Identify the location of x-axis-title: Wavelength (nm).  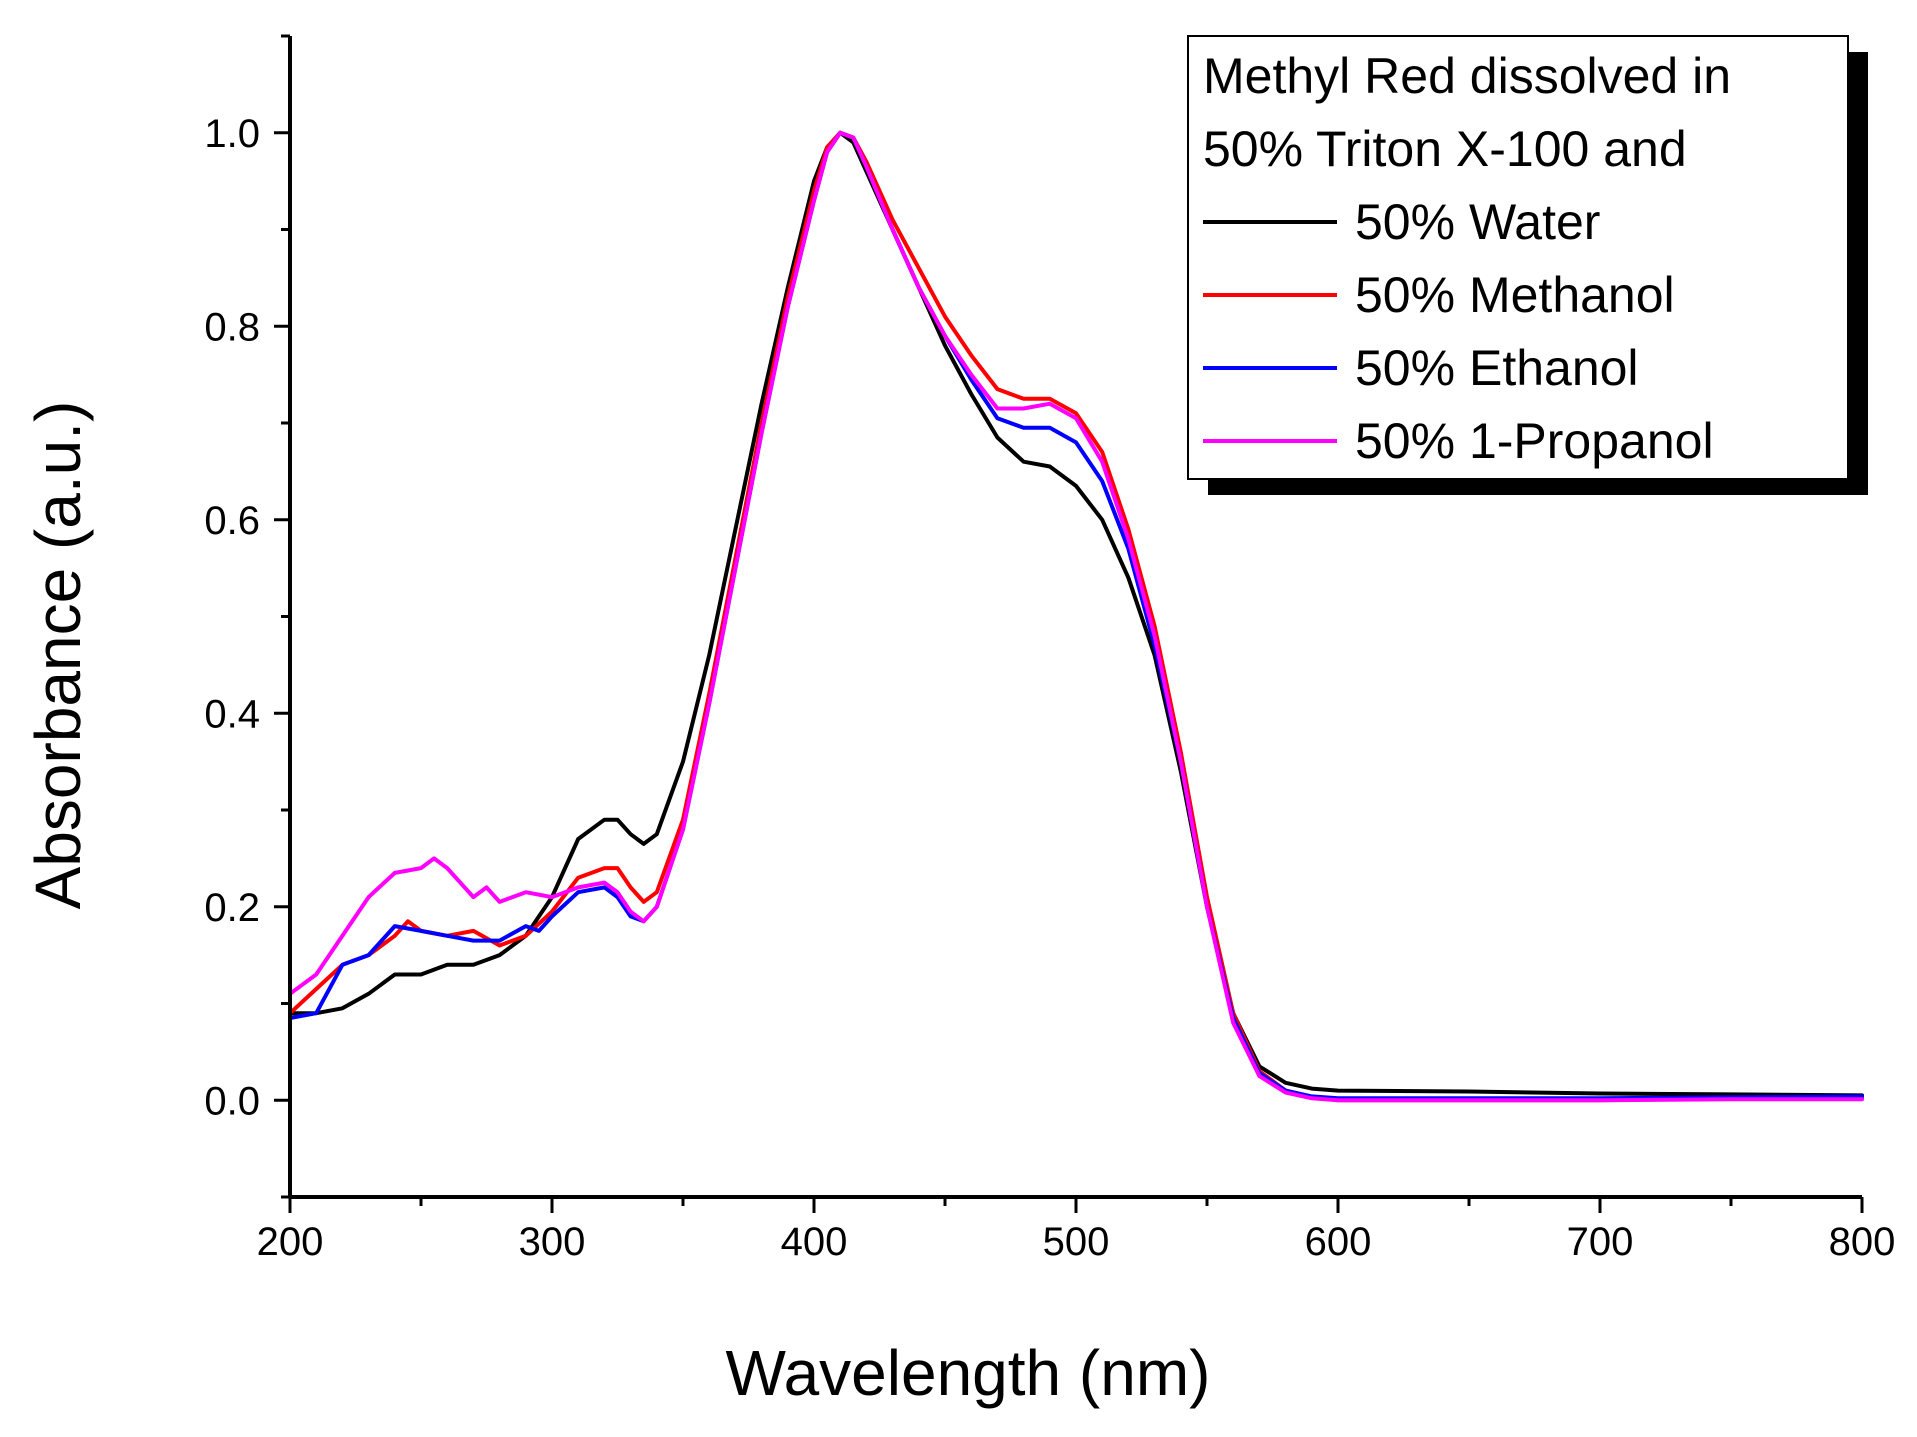
(968, 1373).